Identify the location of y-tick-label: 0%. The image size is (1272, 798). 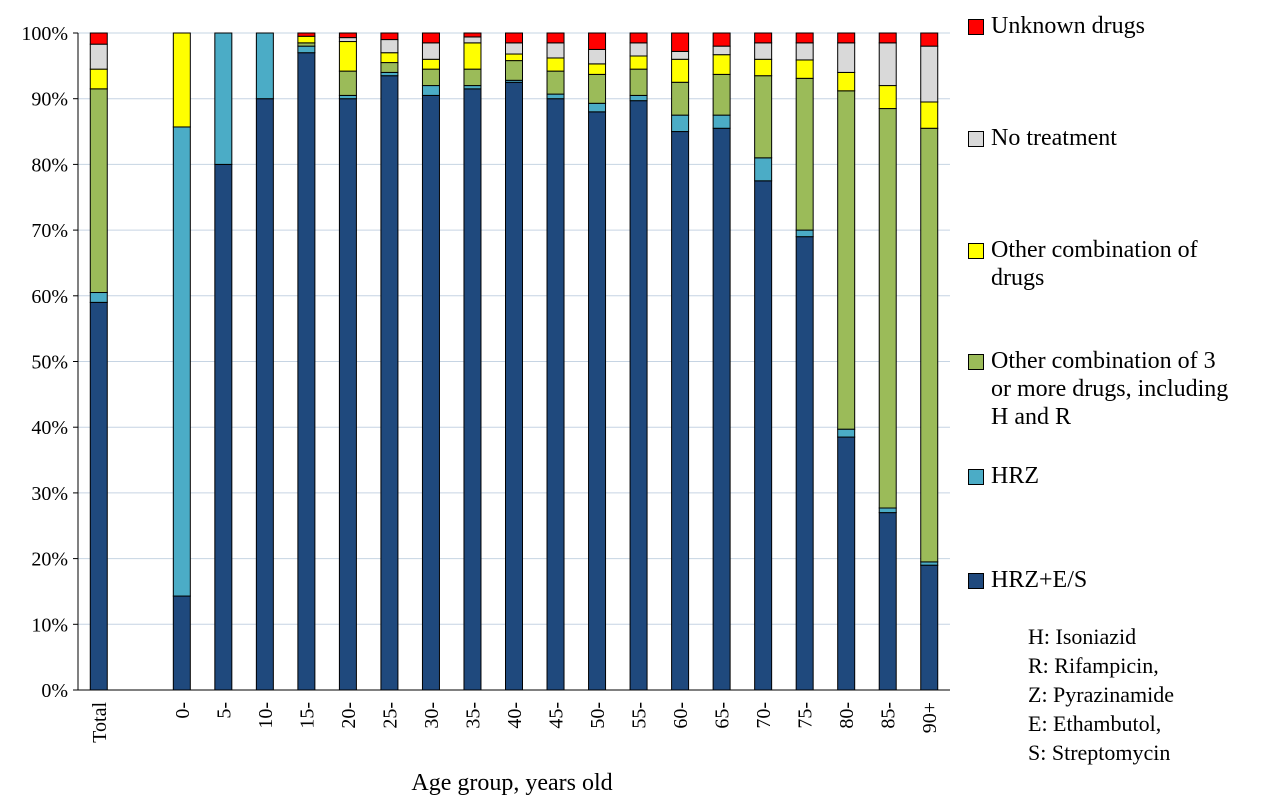
(54, 691).